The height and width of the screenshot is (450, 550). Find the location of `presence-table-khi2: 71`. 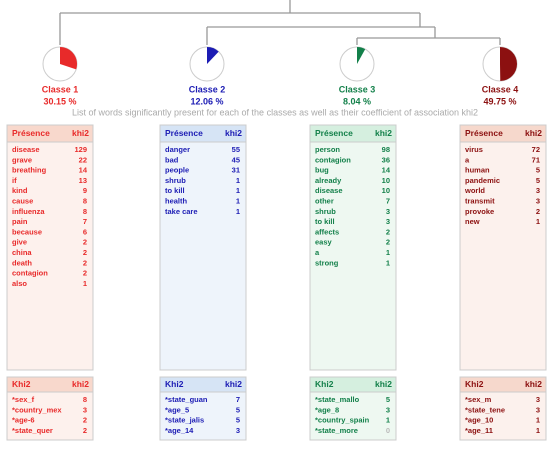

presence-table-khi2: 71 is located at coordinates (536, 159).